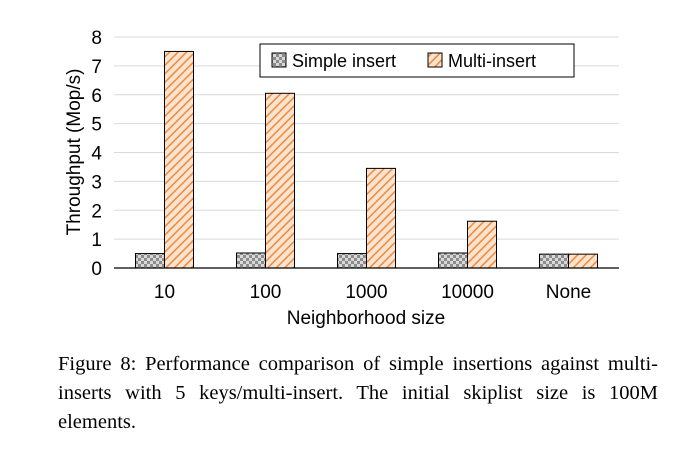 This screenshot has height=470, width=676. What do you see at coordinates (96, 38) in the screenshot?
I see `y-tick-label: 8` at bounding box center [96, 38].